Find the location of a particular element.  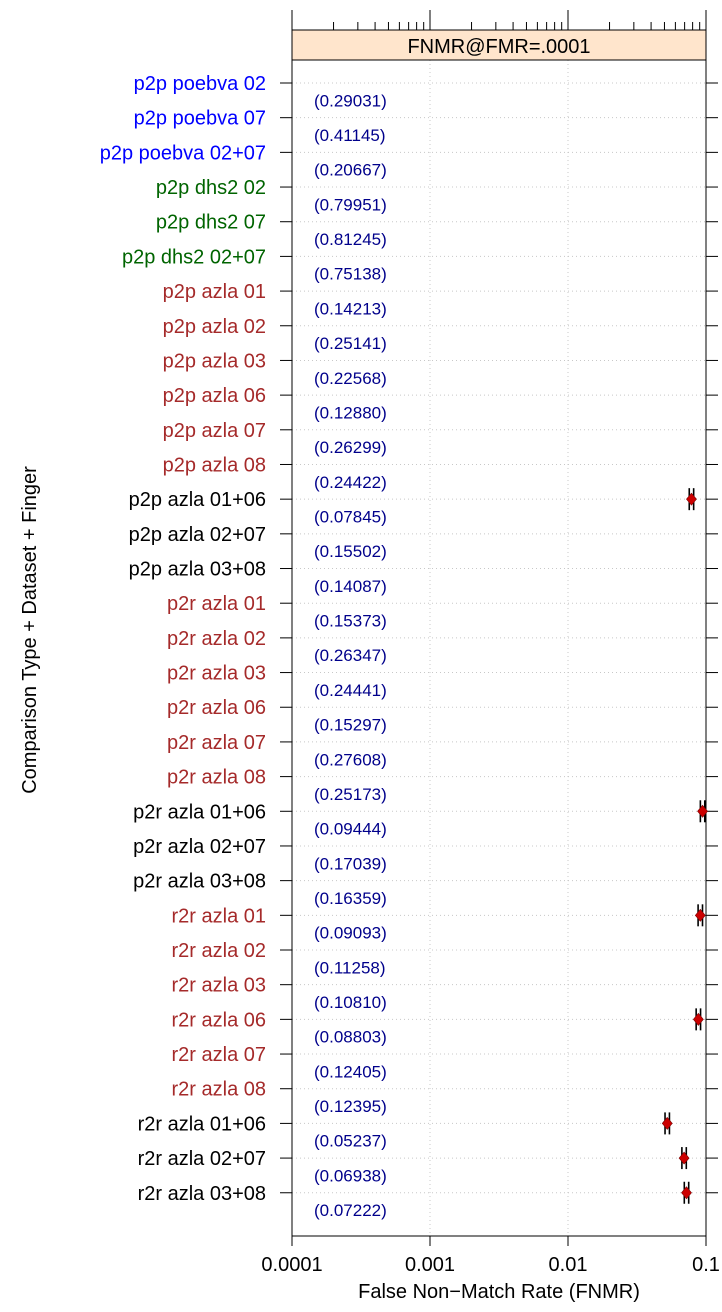

data-points is located at coordinates (684, 846).